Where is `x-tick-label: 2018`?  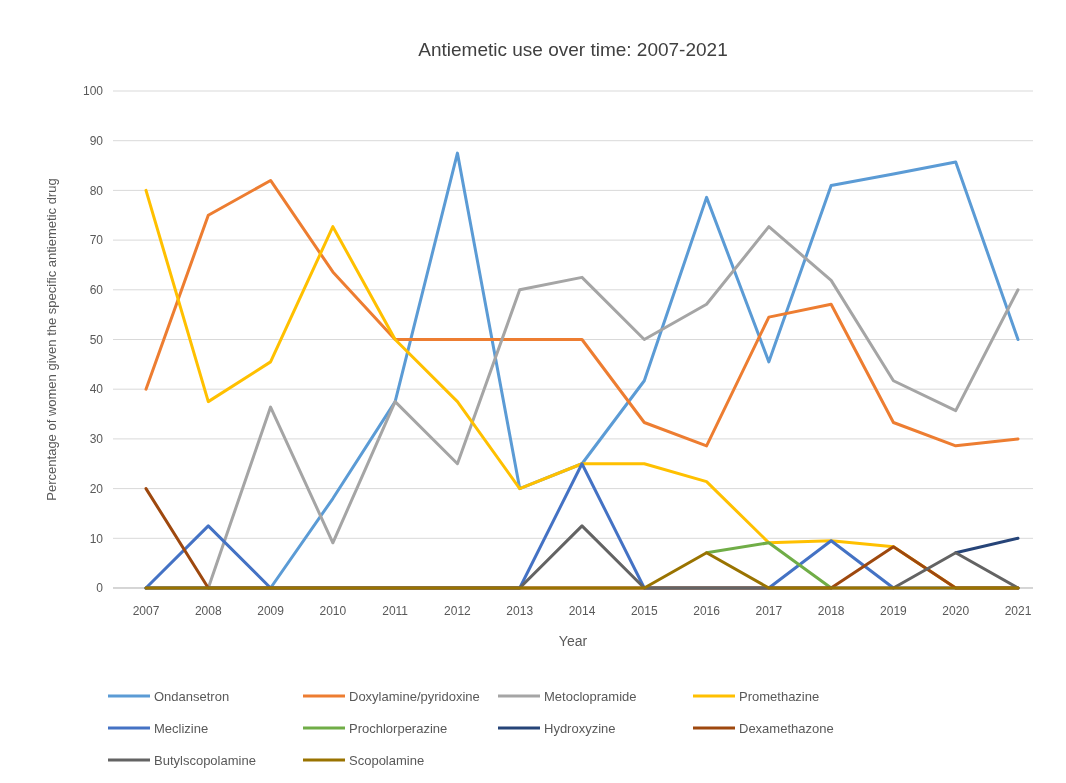
x-tick-label: 2018 is located at coordinates (831, 611).